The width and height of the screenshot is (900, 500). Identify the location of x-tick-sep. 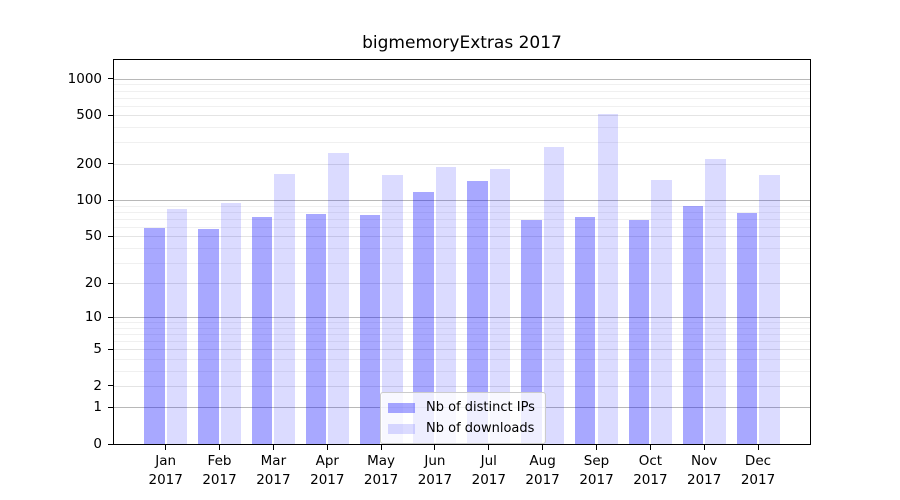
(596, 447).